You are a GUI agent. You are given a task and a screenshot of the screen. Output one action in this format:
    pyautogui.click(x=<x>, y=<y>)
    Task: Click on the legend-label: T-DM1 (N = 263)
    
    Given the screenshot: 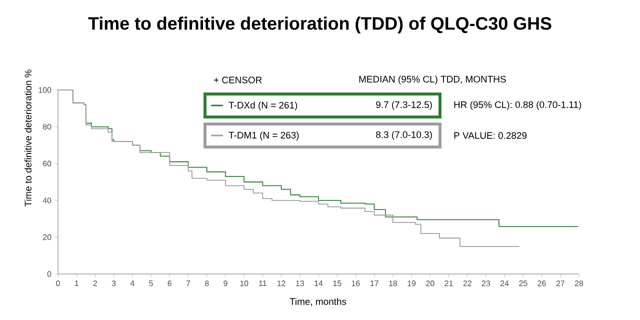 What is the action you would take?
    pyautogui.click(x=263, y=136)
    